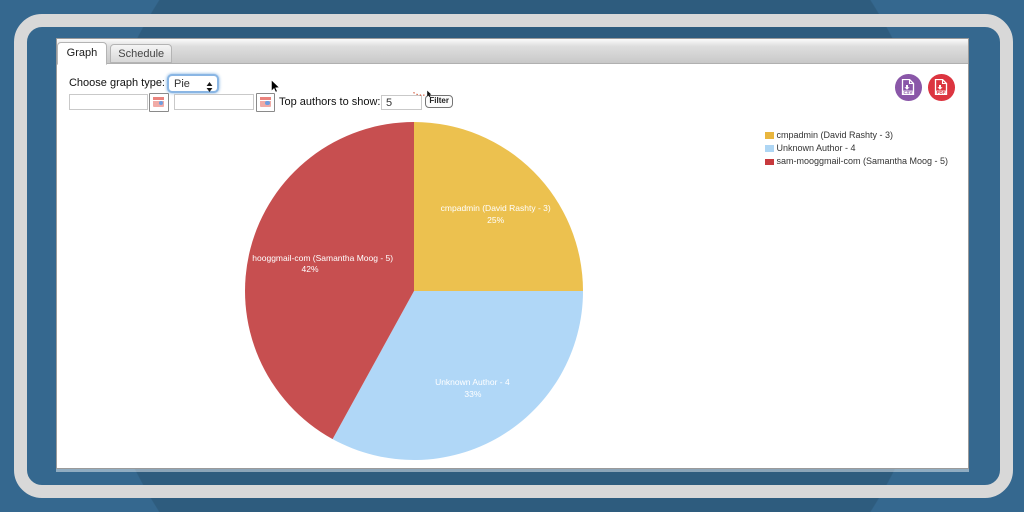 Image resolution: width=1024 pixels, height=512 pixels. What do you see at coordinates (941, 92) in the screenshot?
I see `svg-text: PDF` at bounding box center [941, 92].